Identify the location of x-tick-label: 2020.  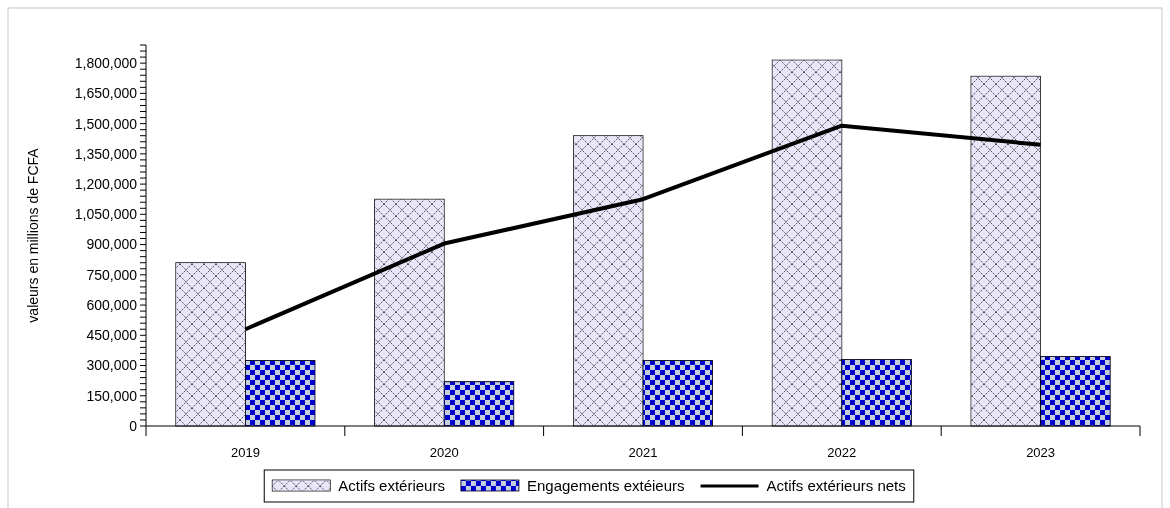
(444, 452).